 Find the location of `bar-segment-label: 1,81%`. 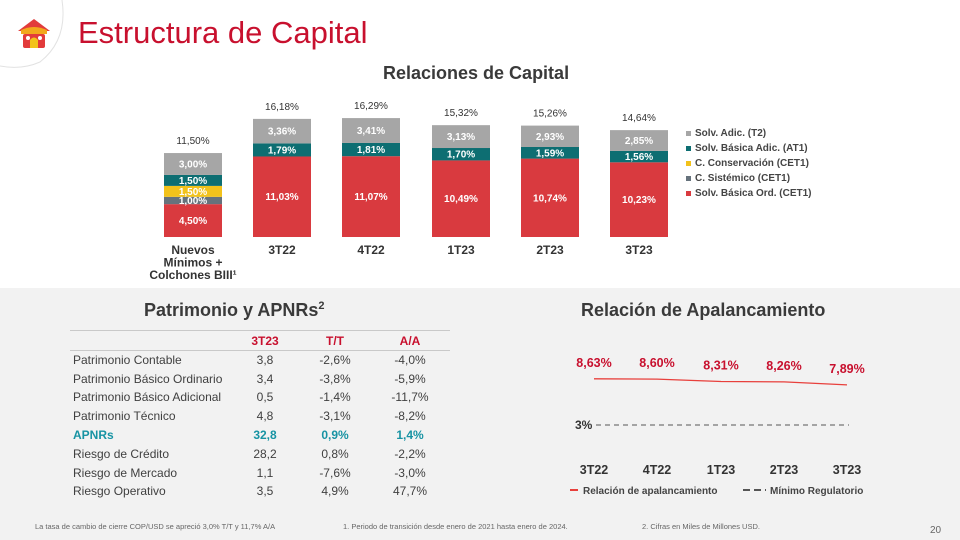

bar-segment-label: 1,81% is located at coordinates (371, 150).